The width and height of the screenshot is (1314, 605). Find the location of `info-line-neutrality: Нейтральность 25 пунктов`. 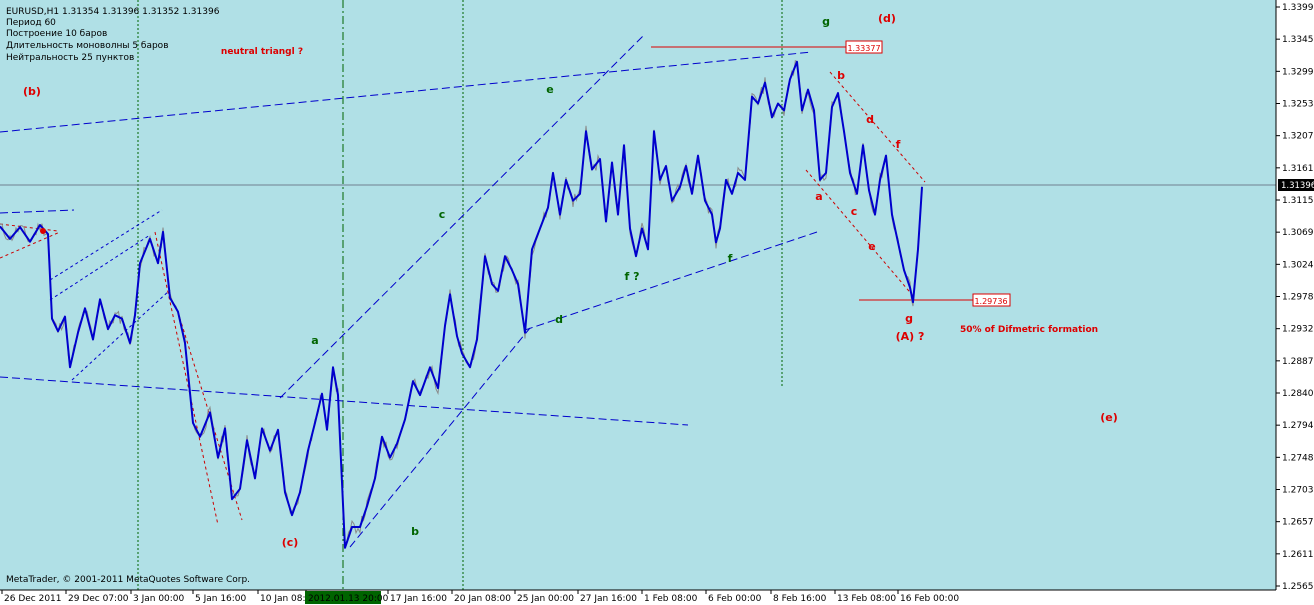

info-line-neutrality: Нейтральность 25 пунктов is located at coordinates (70, 58).